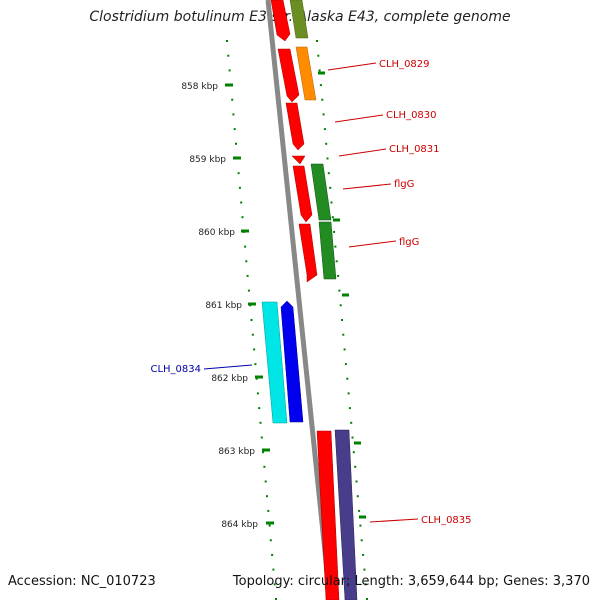  What do you see at coordinates (175, 369) in the screenshot?
I see `feature-label: CLH_0834` at bounding box center [175, 369].